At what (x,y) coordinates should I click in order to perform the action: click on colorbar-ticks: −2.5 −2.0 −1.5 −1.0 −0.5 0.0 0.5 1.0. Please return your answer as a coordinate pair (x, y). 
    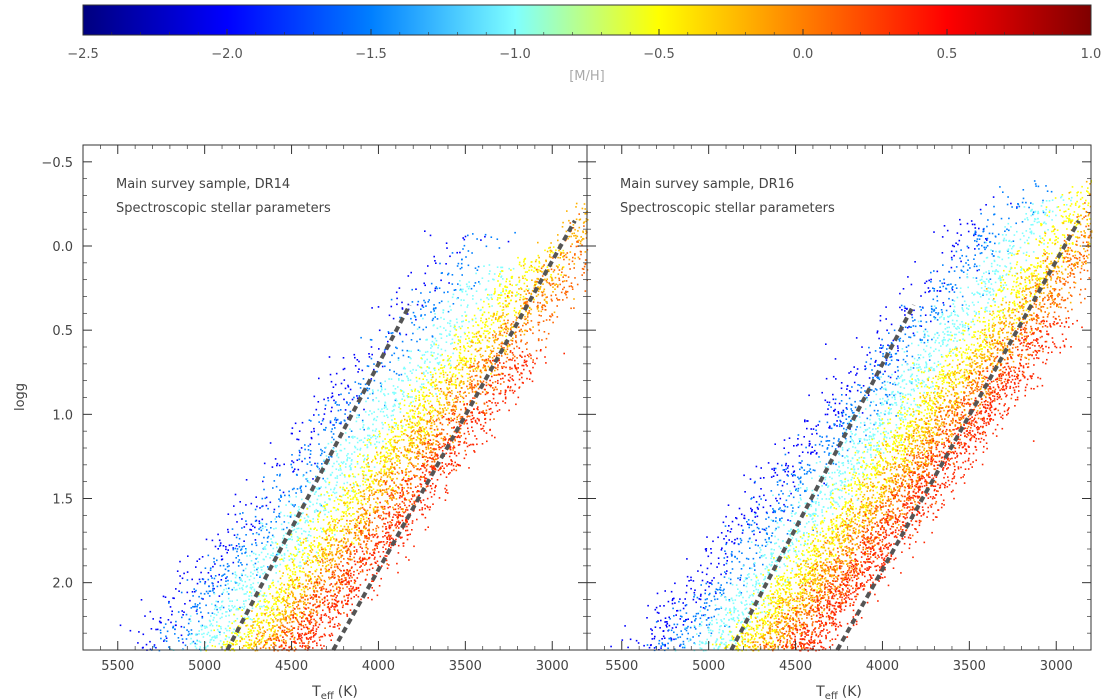
    Looking at the image, I should click on (584, 45).